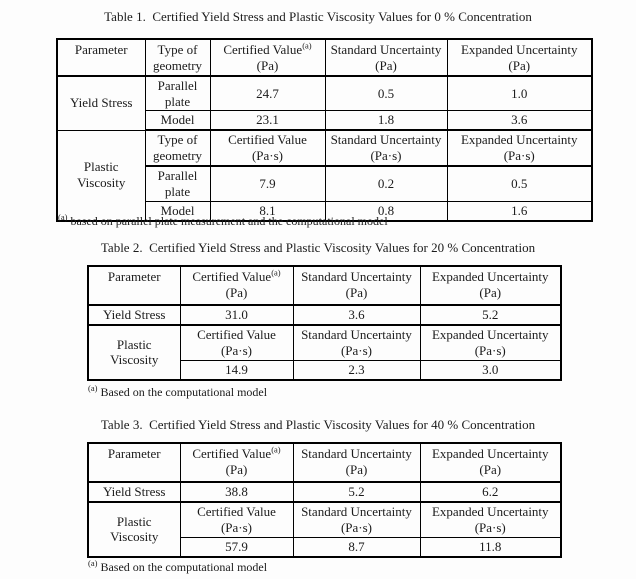 This screenshot has height=579, width=636. Describe the element at coordinates (236, 547) in the screenshot. I see `certified-value-cell: 57.9` at that location.